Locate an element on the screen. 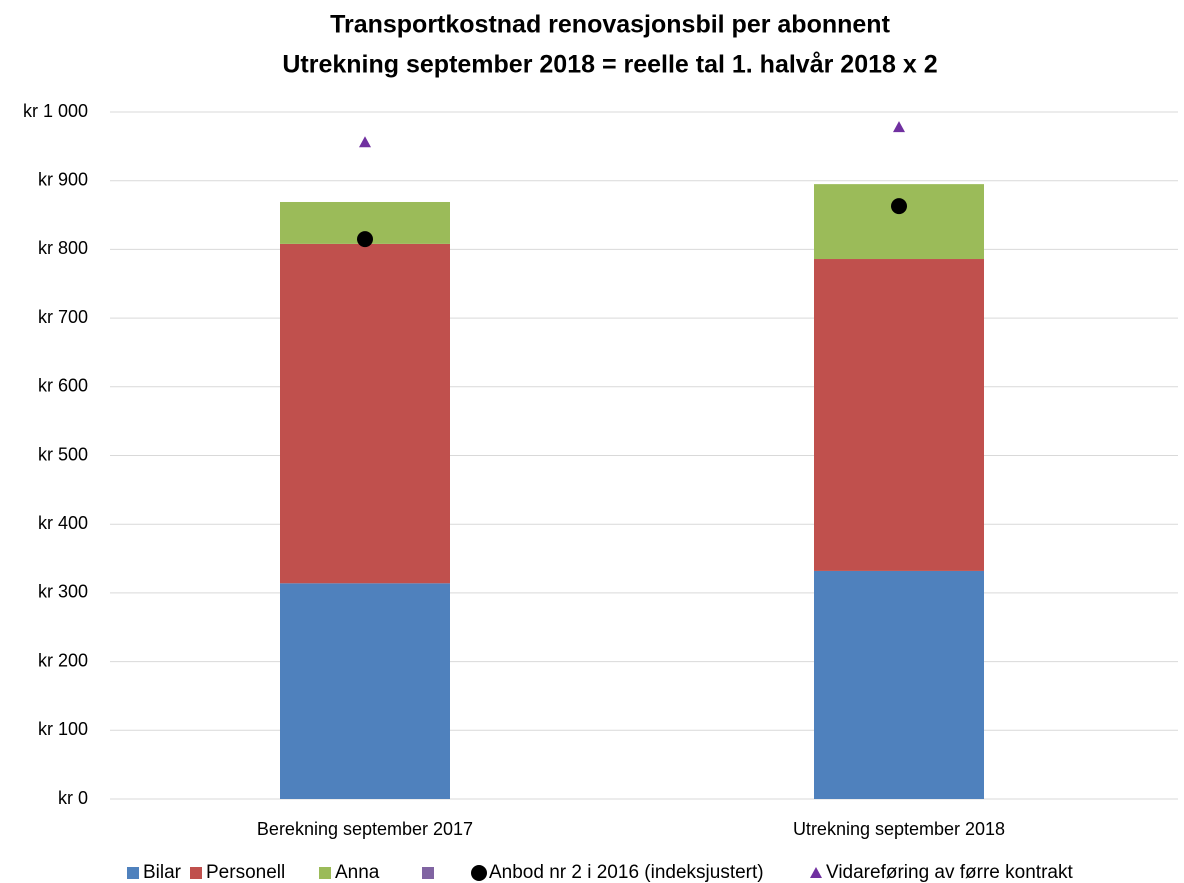  y-tick-label: kr 200 is located at coordinates (63, 660).